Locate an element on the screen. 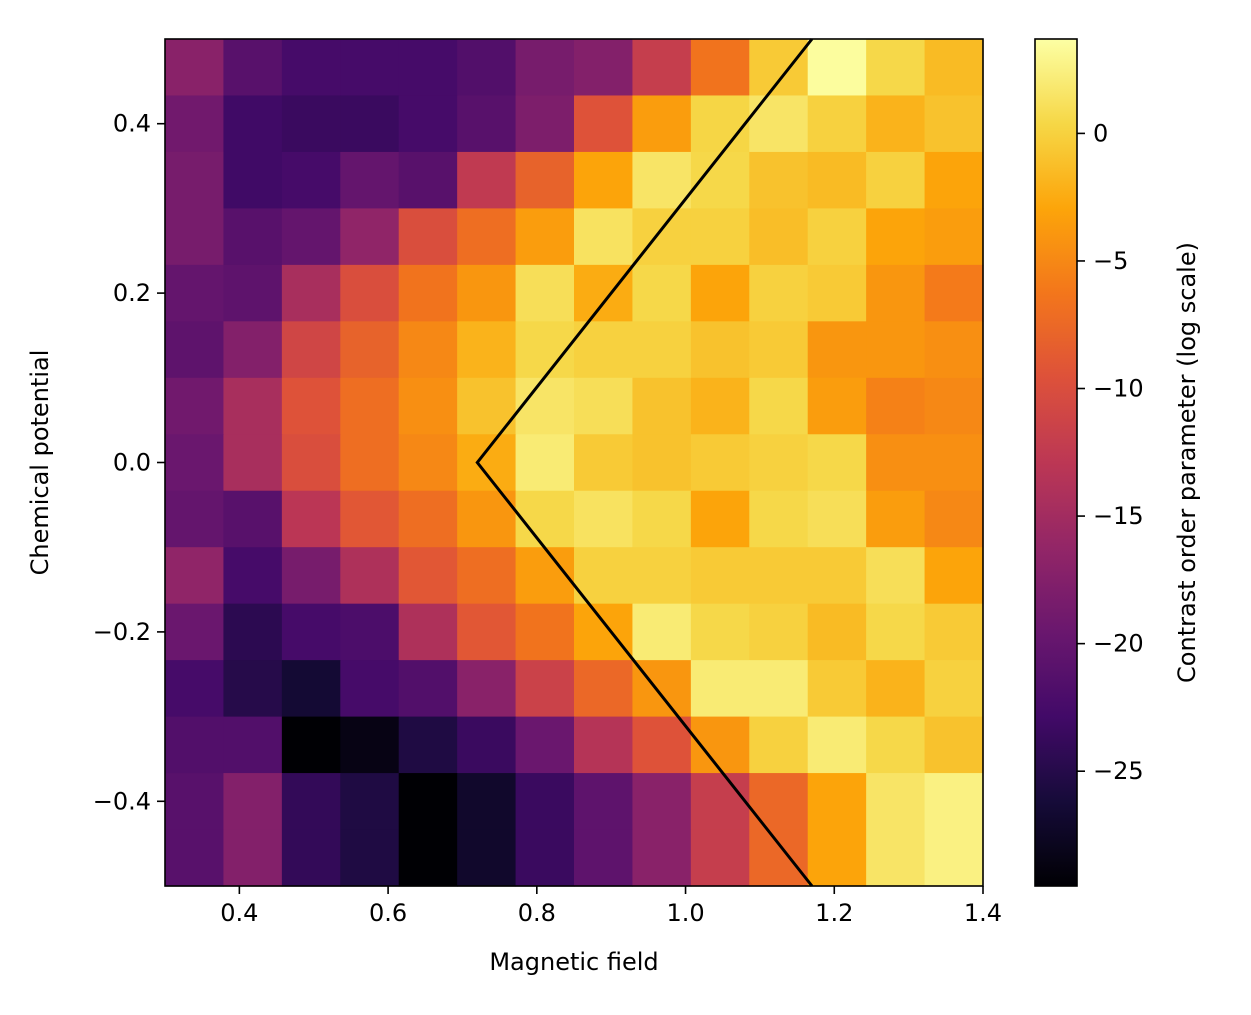 The height and width of the screenshot is (1015, 1251). x-axis-label: Magnetic field is located at coordinates (573, 962).